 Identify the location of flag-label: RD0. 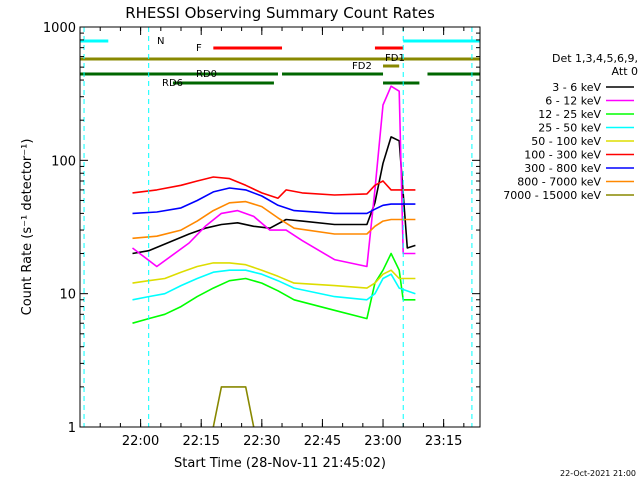
(206, 74).